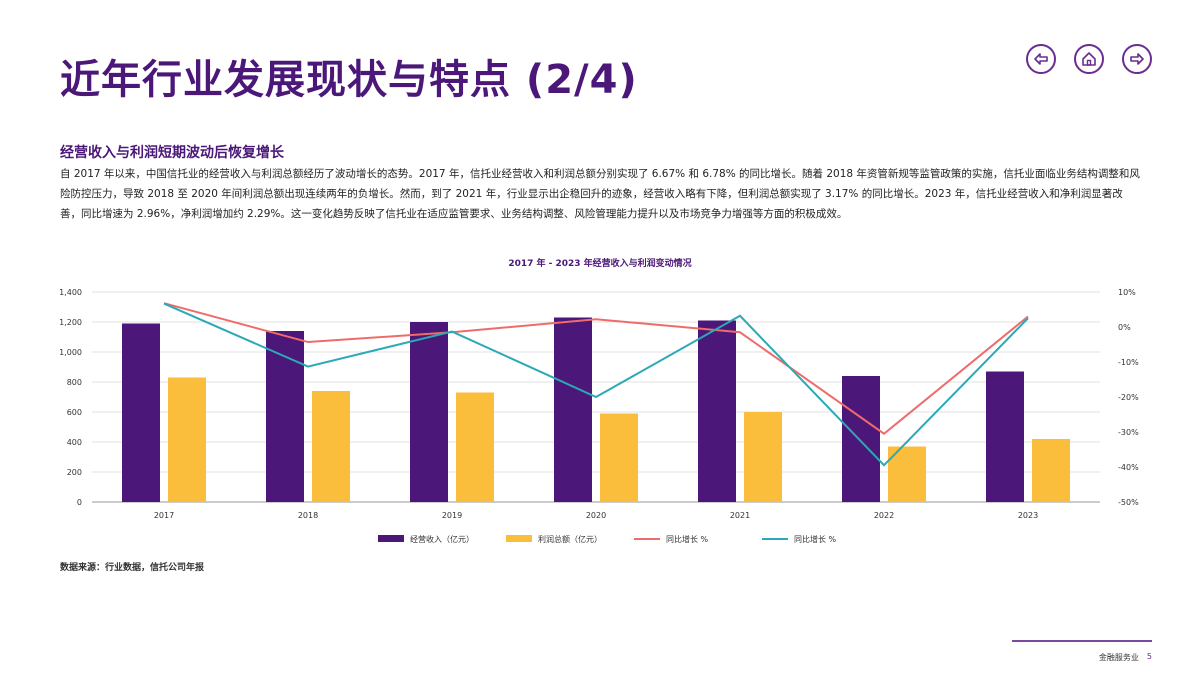 Image resolution: width=1200 pixels, height=689 pixels. I want to click on y-tick-label: 400, so click(74, 442).